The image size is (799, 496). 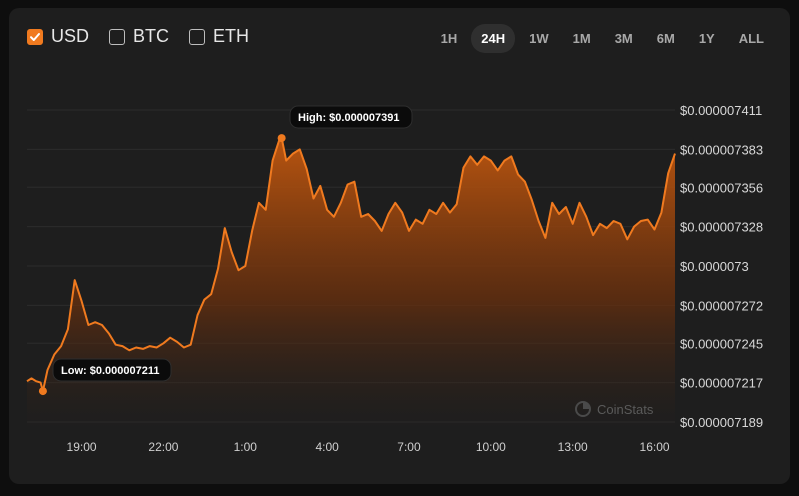 What do you see at coordinates (721, 422) in the screenshot?
I see `y-tick-label: $0.000007189` at bounding box center [721, 422].